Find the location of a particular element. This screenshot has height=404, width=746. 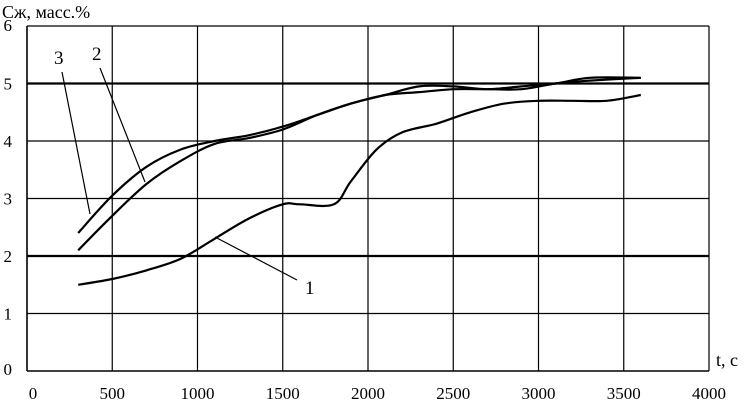

y-tick-label: 5 is located at coordinates (8, 84).